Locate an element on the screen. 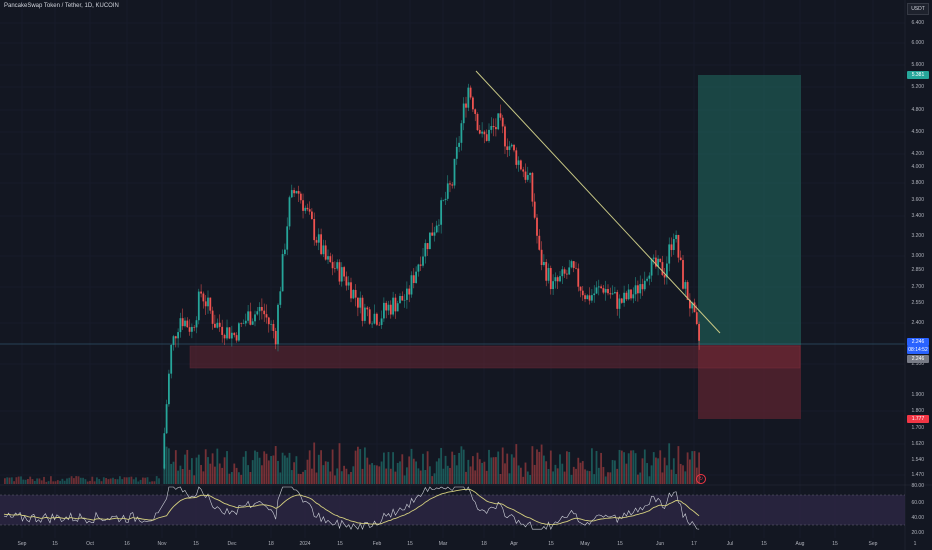  price-tick: 5.200 is located at coordinates (917, 87).